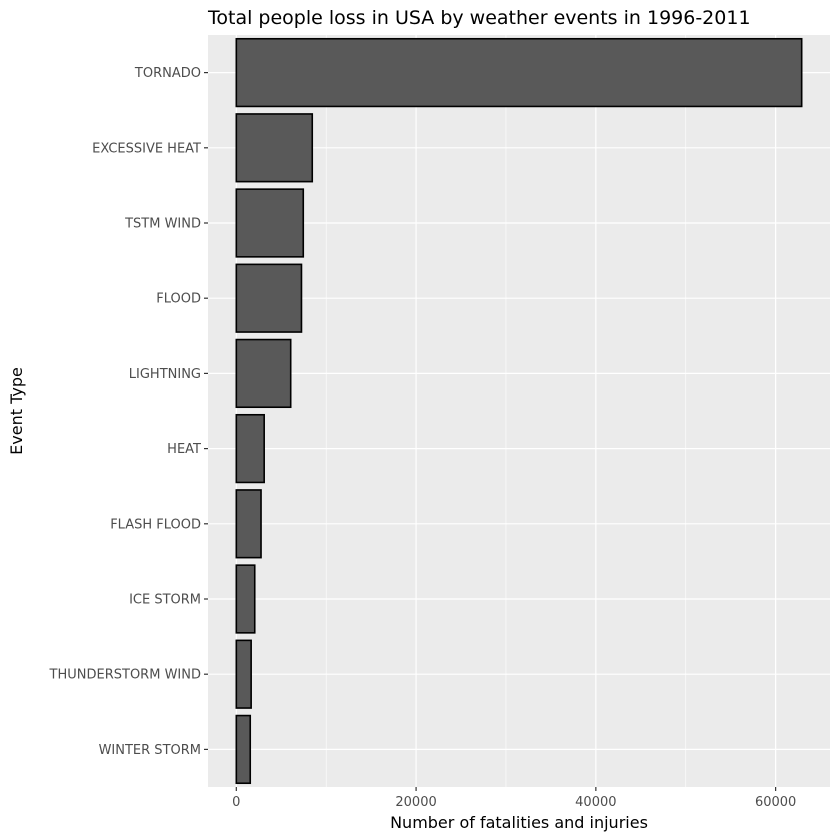 This screenshot has height=840, width=840. Describe the element at coordinates (146, 148) in the screenshot. I see `y-tick-label: EXCESSIVE HEAT` at that location.